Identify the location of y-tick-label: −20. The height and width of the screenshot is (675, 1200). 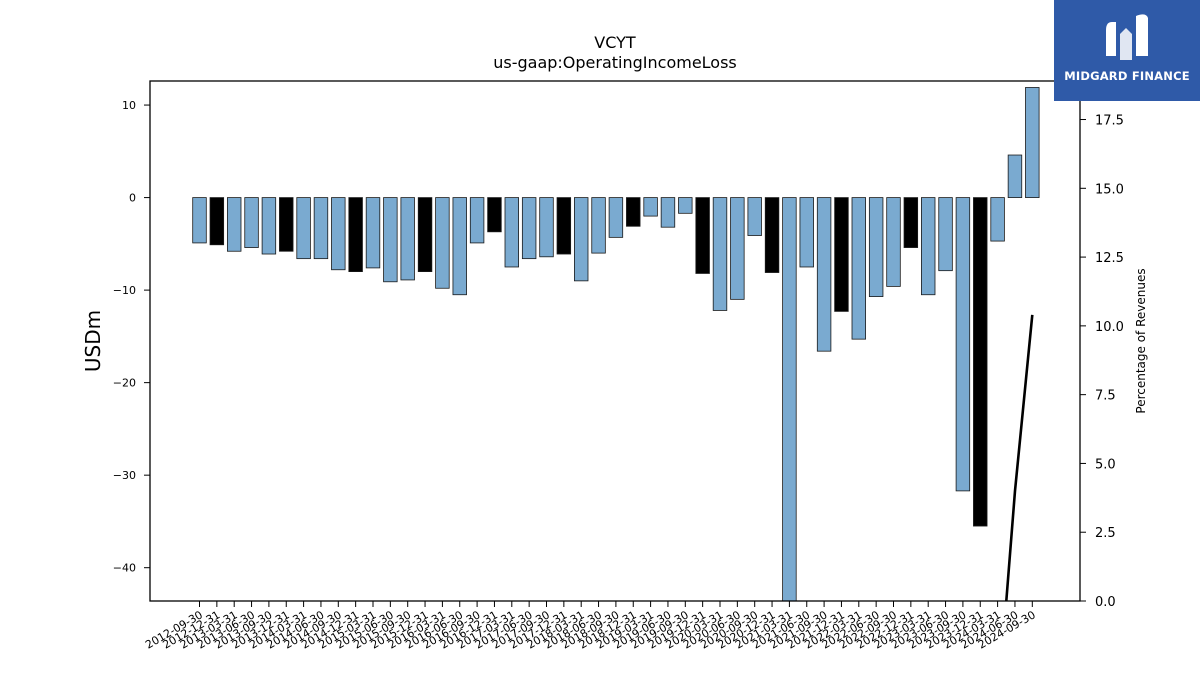
(124, 383).